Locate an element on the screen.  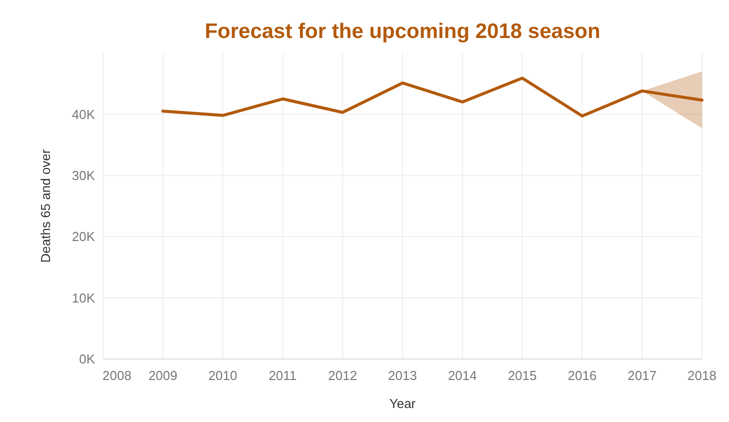
x-tick-label: 2011 is located at coordinates (282, 375).